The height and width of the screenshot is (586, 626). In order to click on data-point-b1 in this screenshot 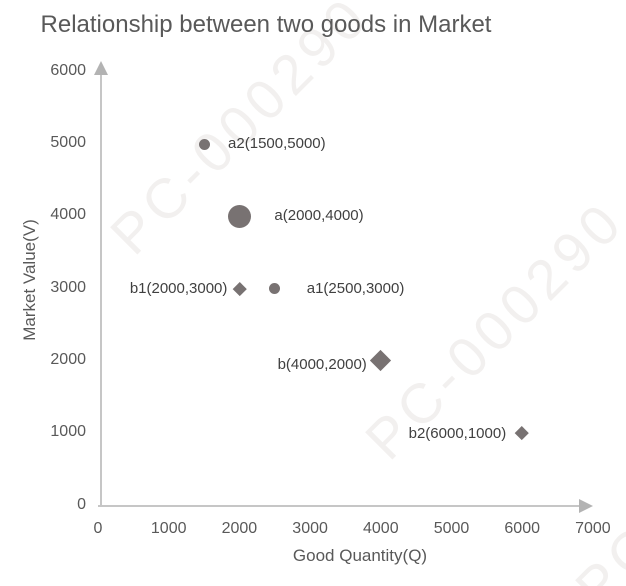, I will do `click(239, 288)`.